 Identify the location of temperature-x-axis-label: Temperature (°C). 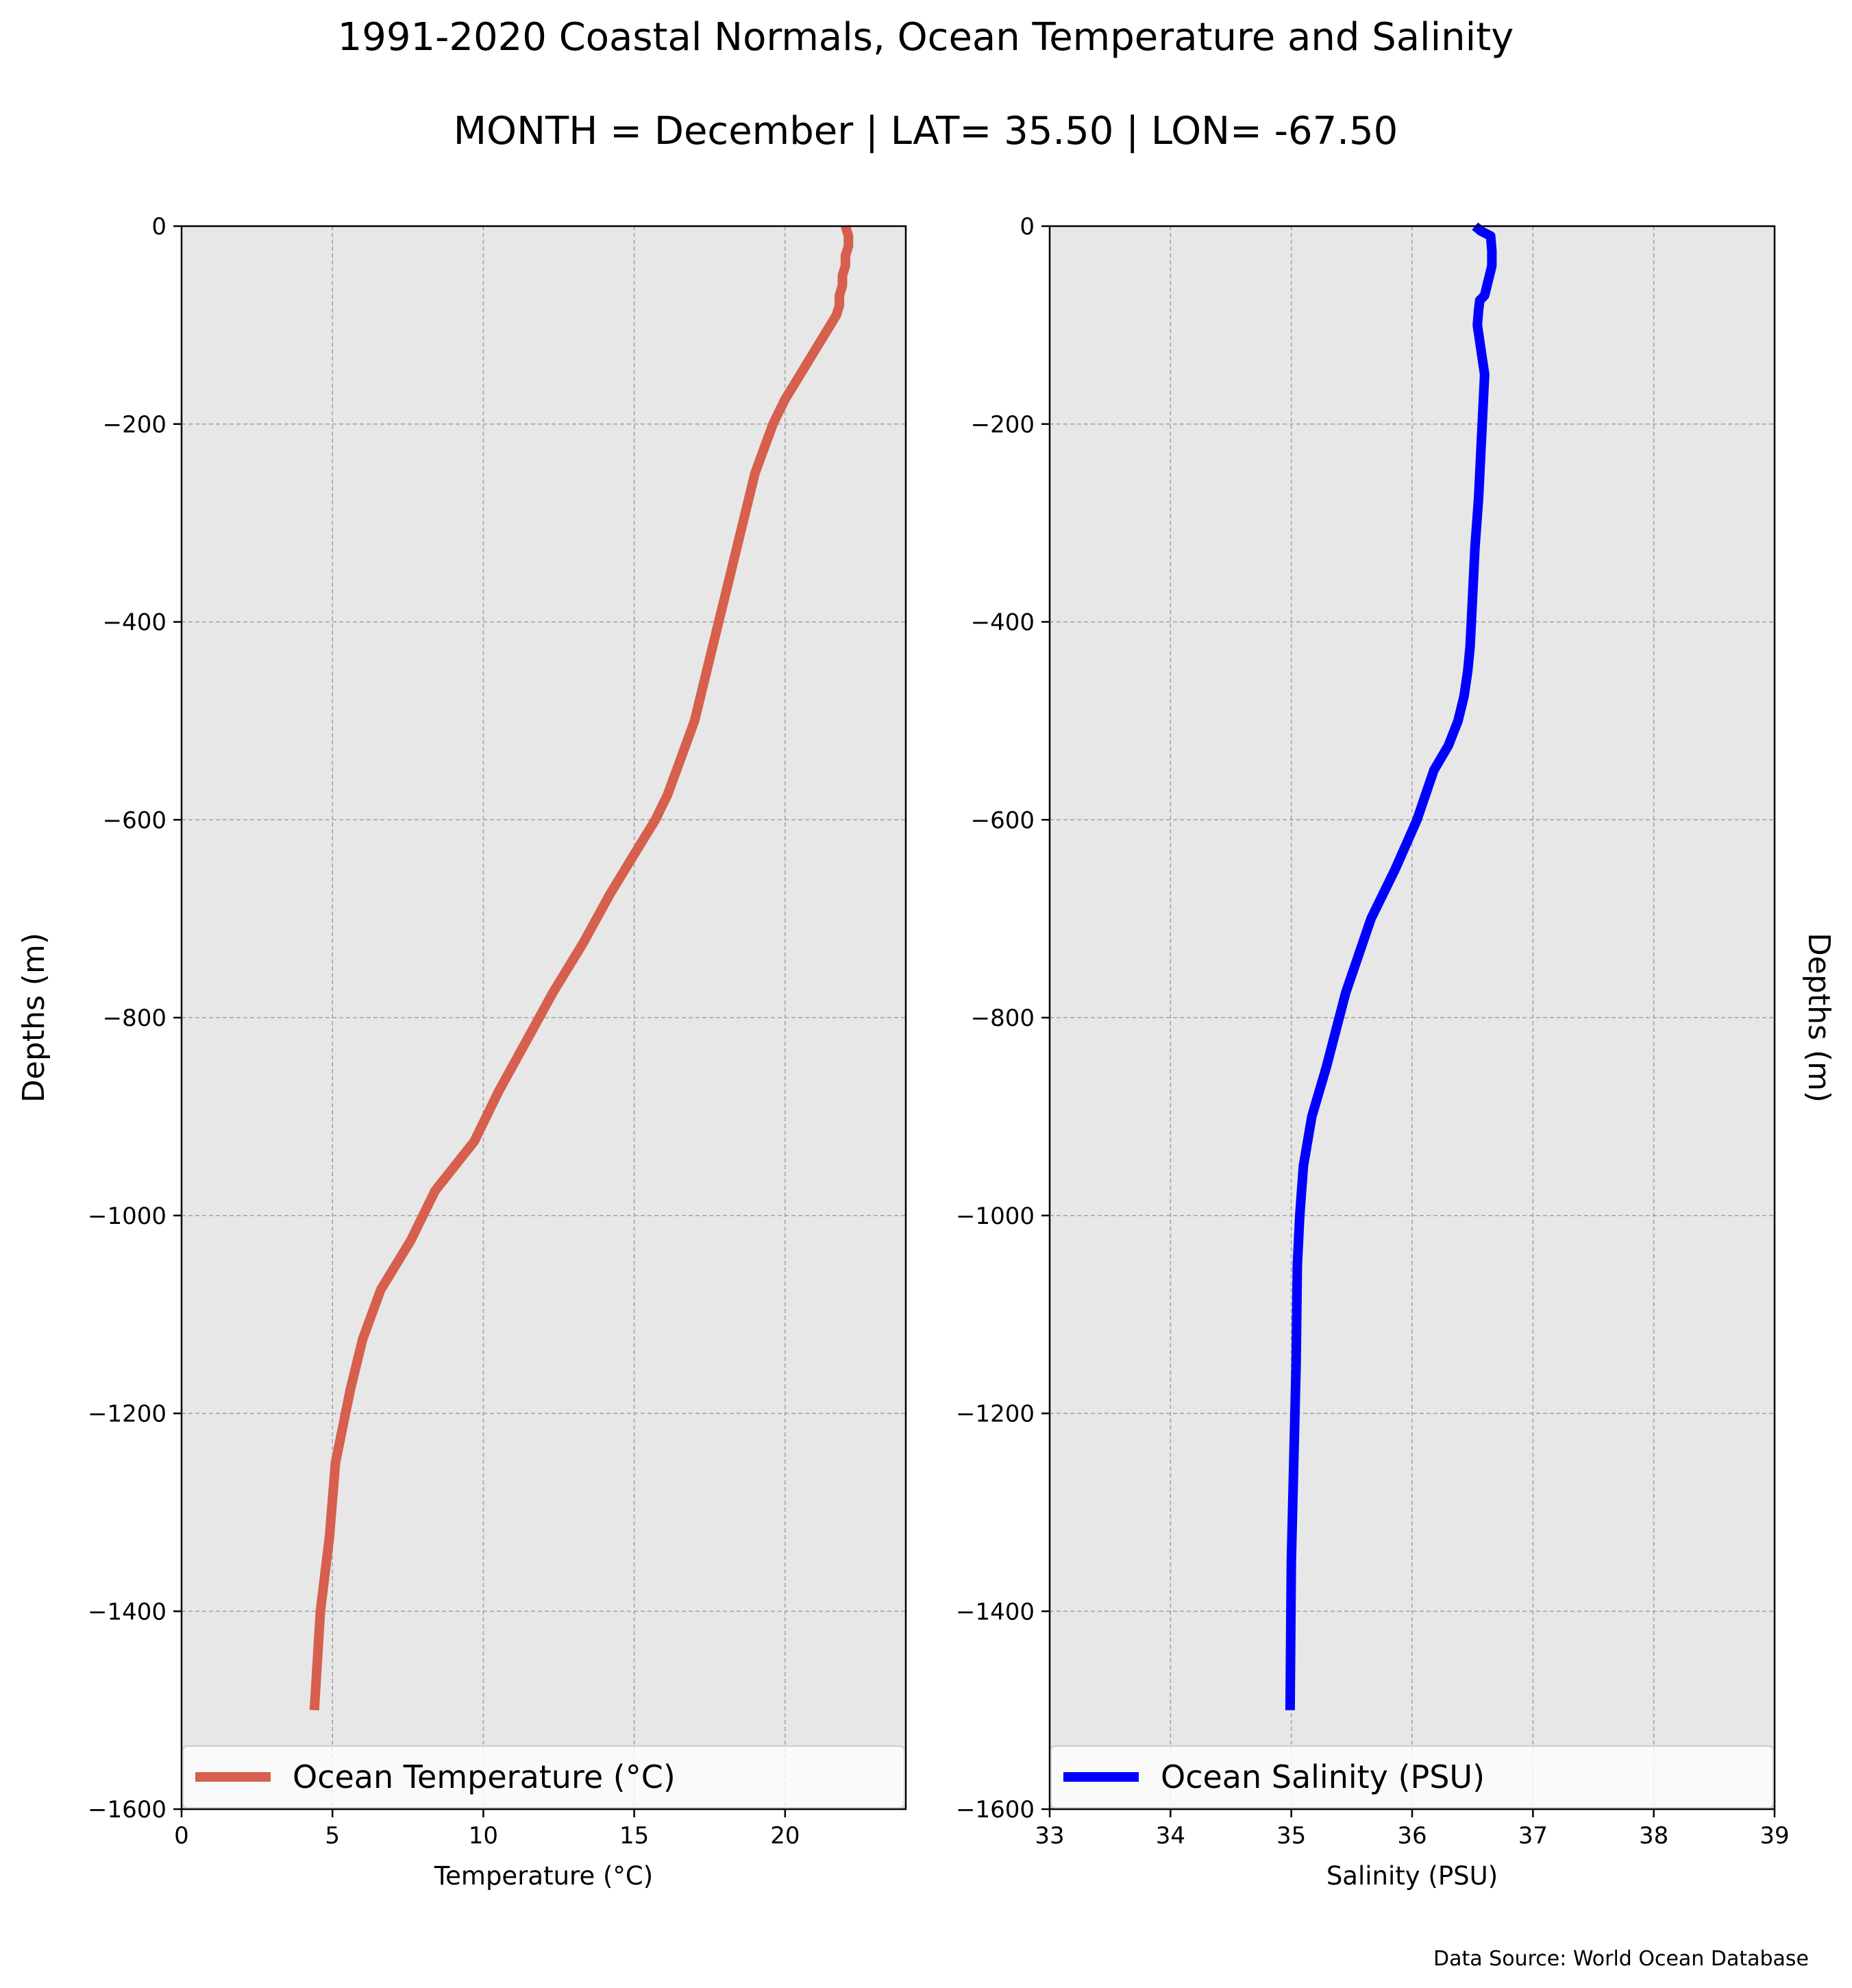
(543, 1876).